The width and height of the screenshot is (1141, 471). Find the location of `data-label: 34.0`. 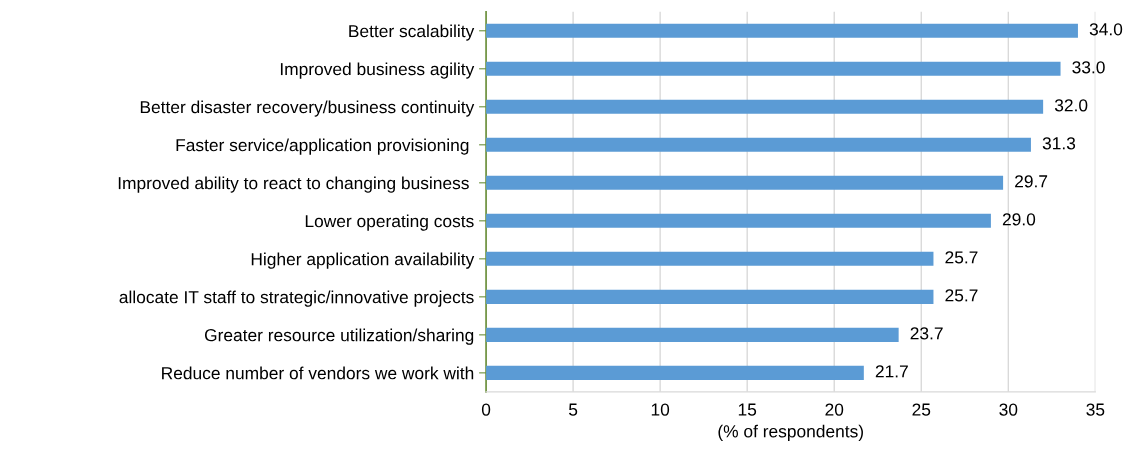

data-label: 34.0 is located at coordinates (1106, 29).